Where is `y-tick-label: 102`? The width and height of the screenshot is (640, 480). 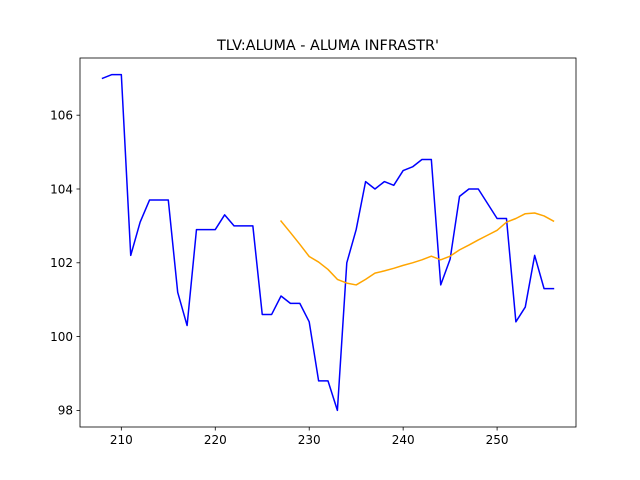
y-tick-label: 102 is located at coordinates (61, 263).